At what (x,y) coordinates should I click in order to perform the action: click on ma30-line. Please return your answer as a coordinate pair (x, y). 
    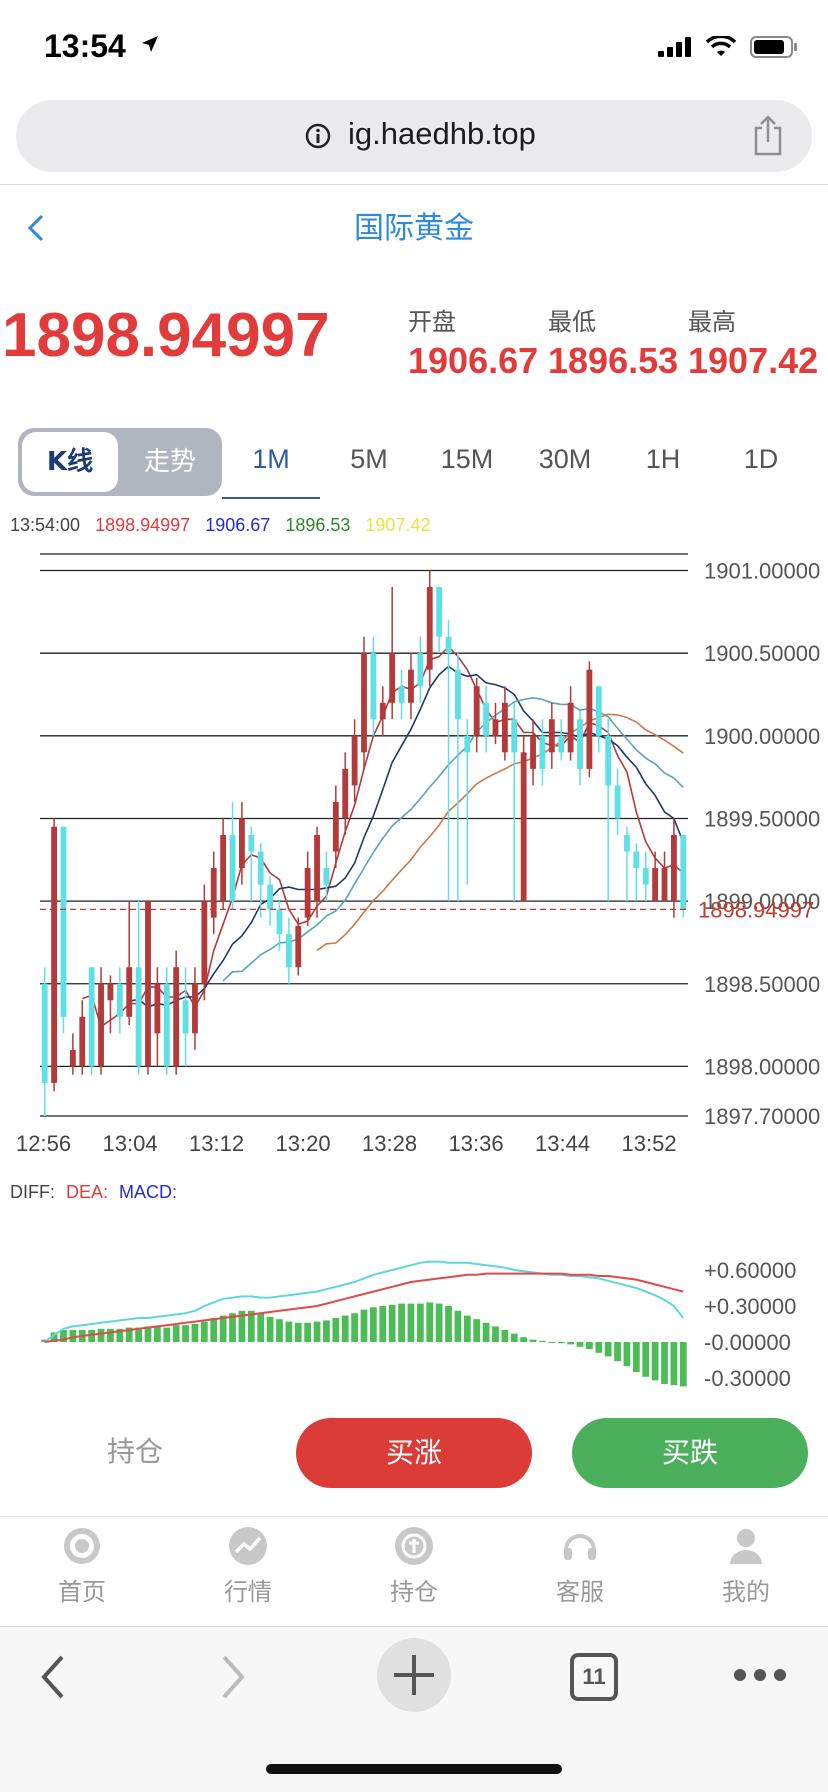
    Looking at the image, I should click on (500, 832).